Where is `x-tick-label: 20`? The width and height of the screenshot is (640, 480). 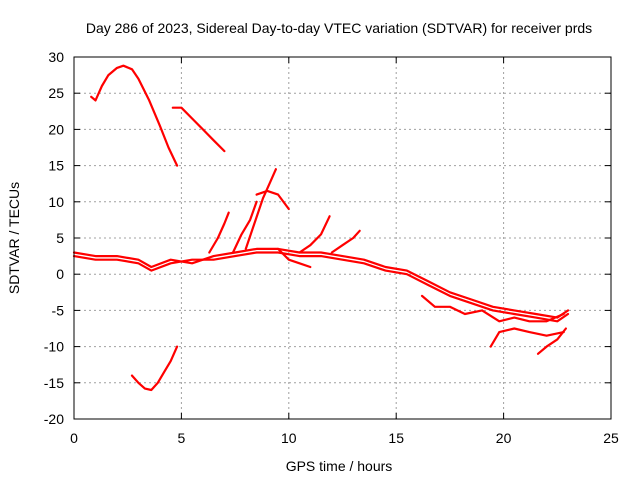 x-tick-label: 20 is located at coordinates (504, 438).